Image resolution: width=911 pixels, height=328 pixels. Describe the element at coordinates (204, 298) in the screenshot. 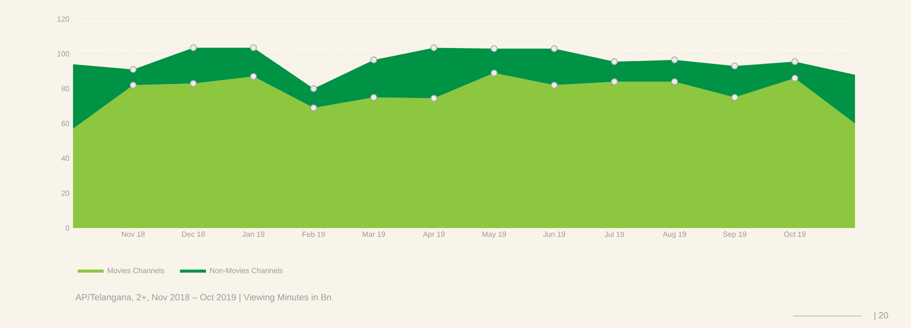

I see `text: AP/Telangana, 2+, Nov 2018 – Oct 2019 | Viewing Minutes in Bn` at that location.